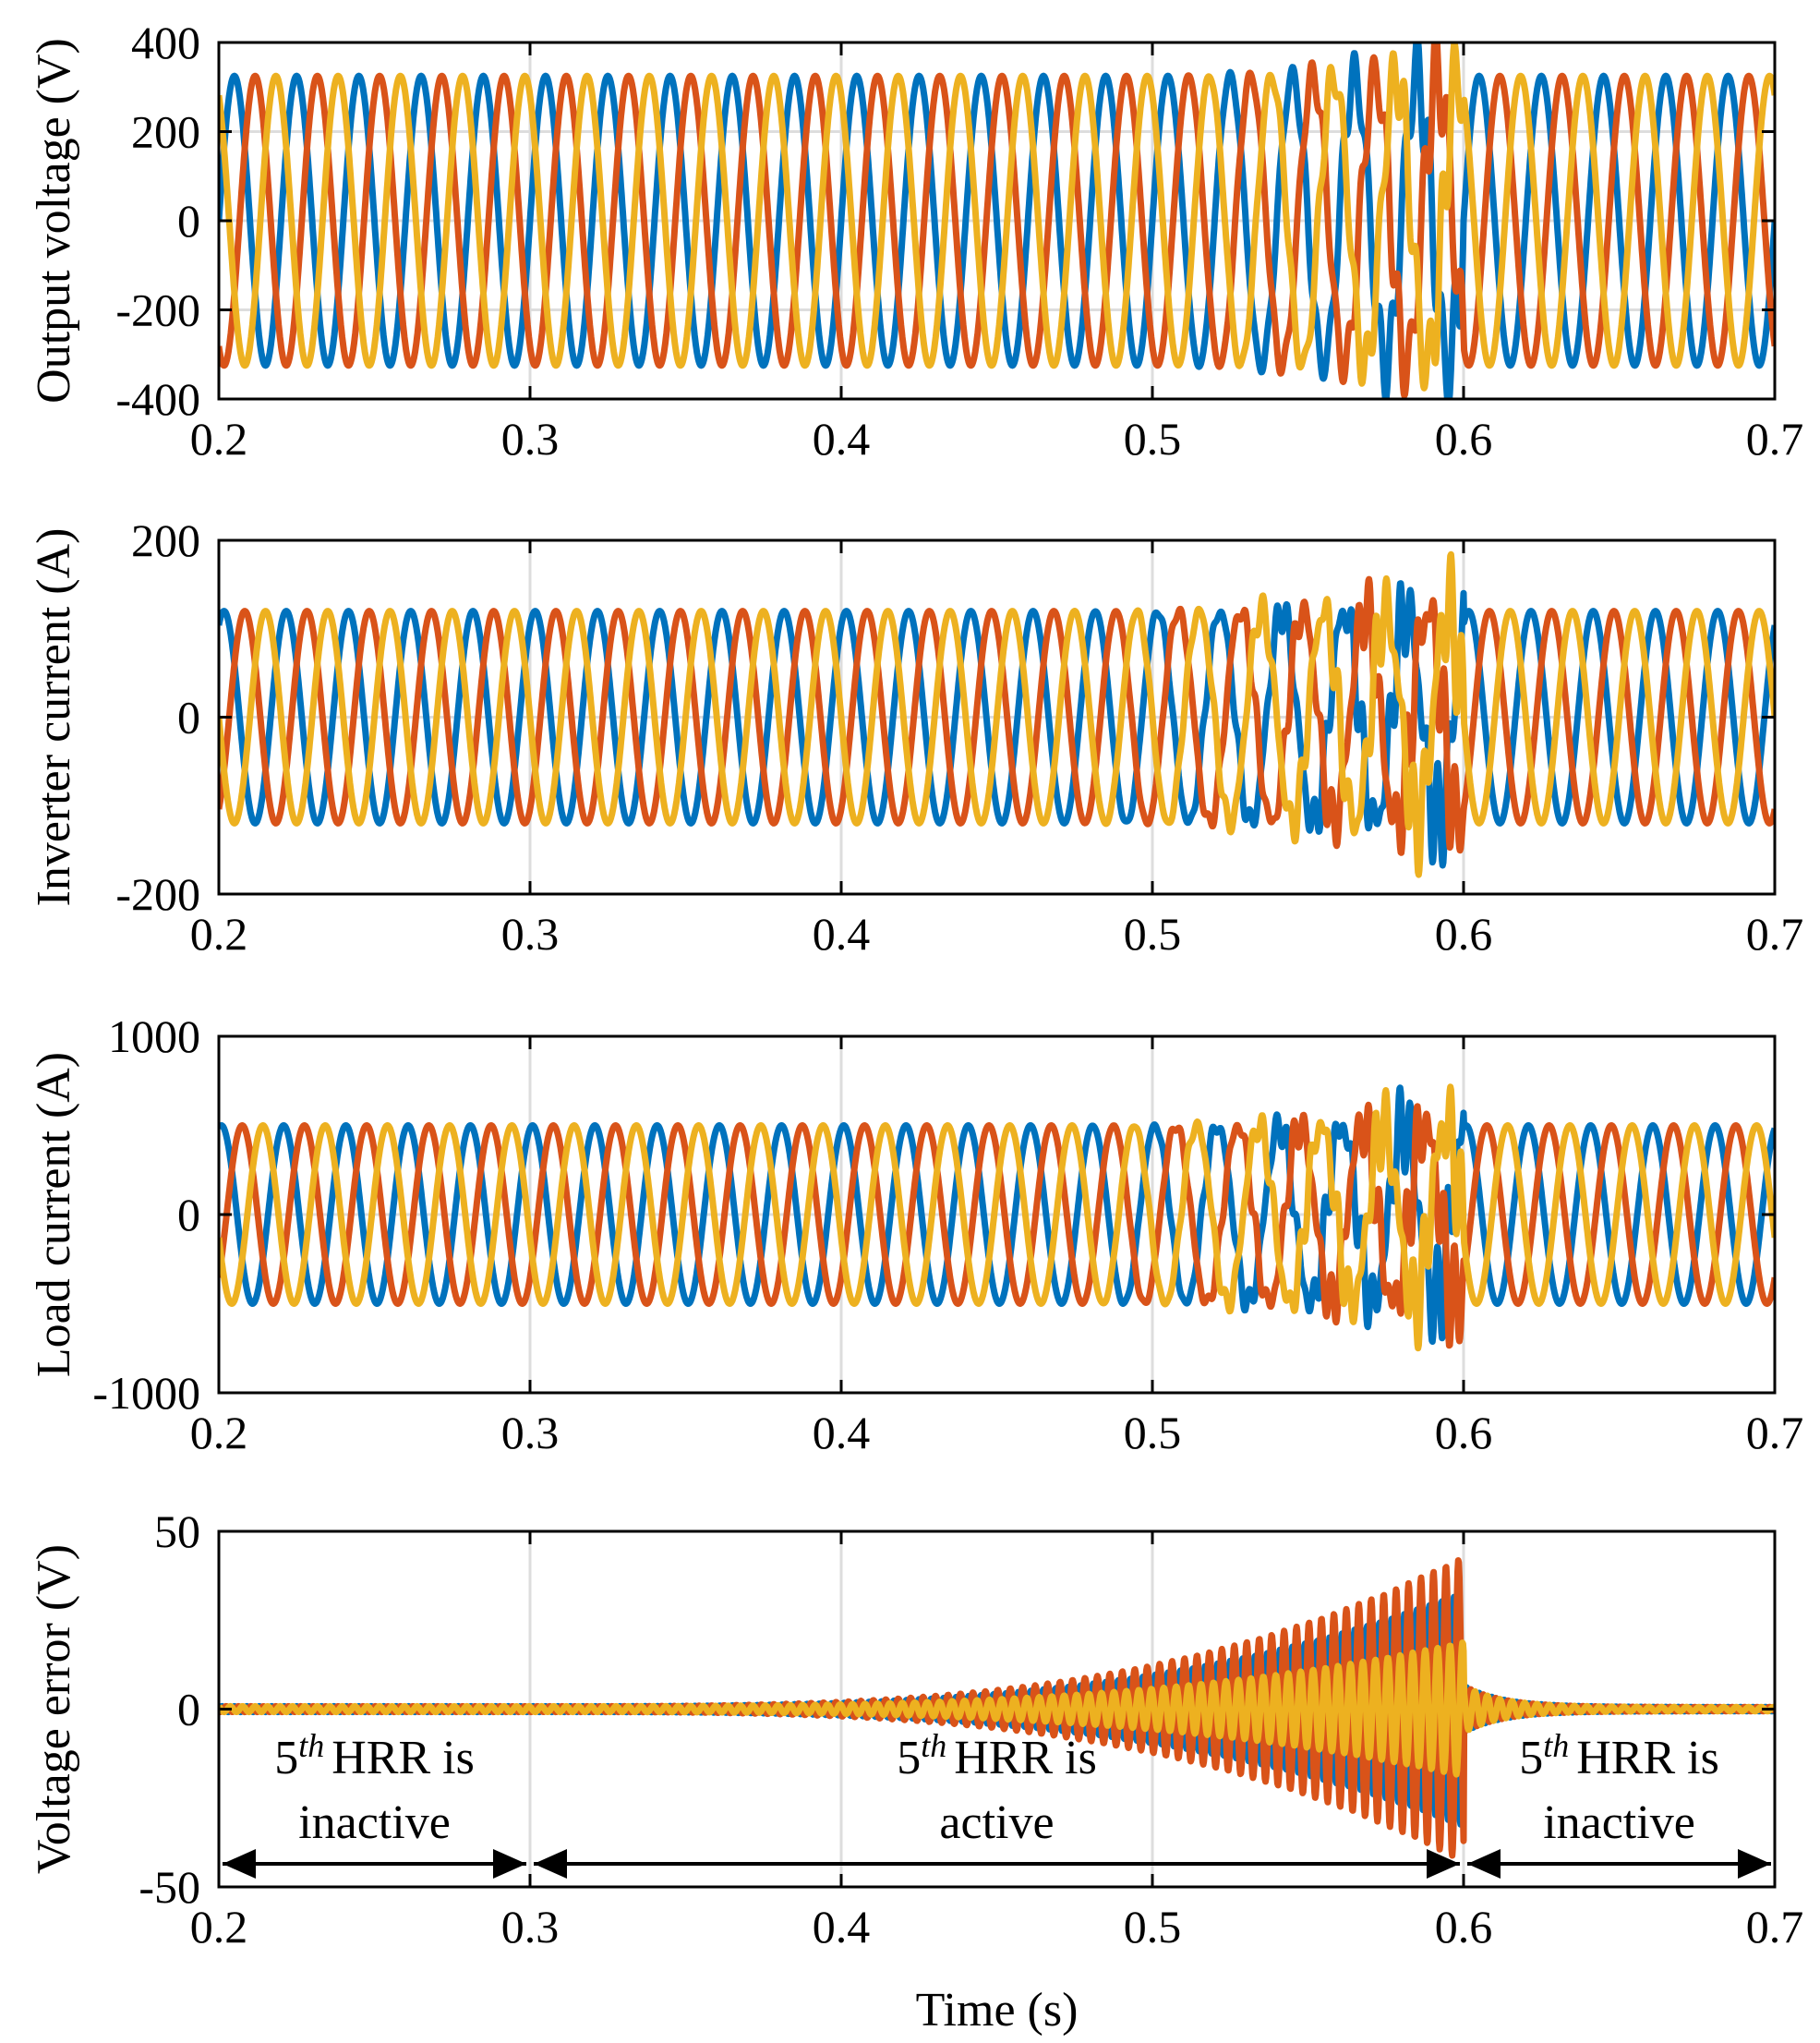  What do you see at coordinates (146, 1393) in the screenshot?
I see `y-tick-label: -1000` at bounding box center [146, 1393].